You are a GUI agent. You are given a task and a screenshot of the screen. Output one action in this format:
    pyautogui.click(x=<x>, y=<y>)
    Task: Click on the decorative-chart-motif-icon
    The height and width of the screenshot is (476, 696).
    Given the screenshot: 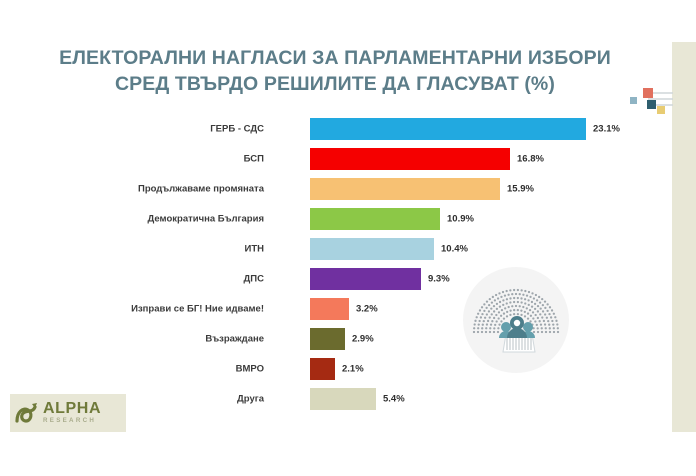 What is the action you would take?
    pyautogui.click(x=651, y=103)
    